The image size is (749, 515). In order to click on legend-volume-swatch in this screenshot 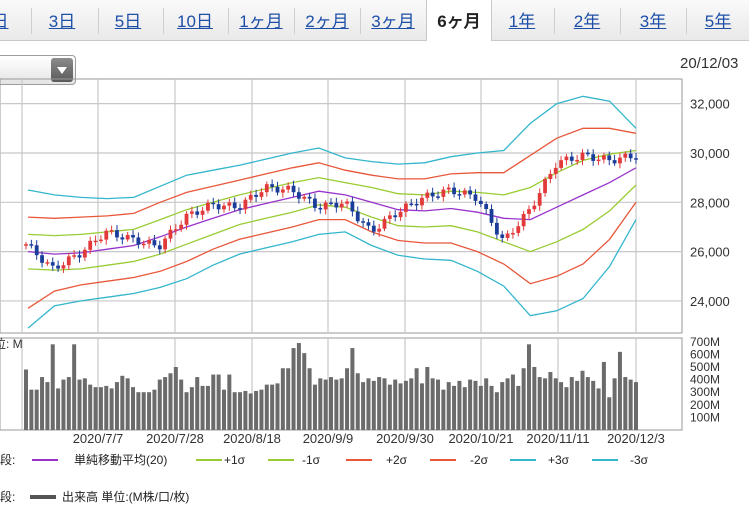, I will do `click(43, 497)`.